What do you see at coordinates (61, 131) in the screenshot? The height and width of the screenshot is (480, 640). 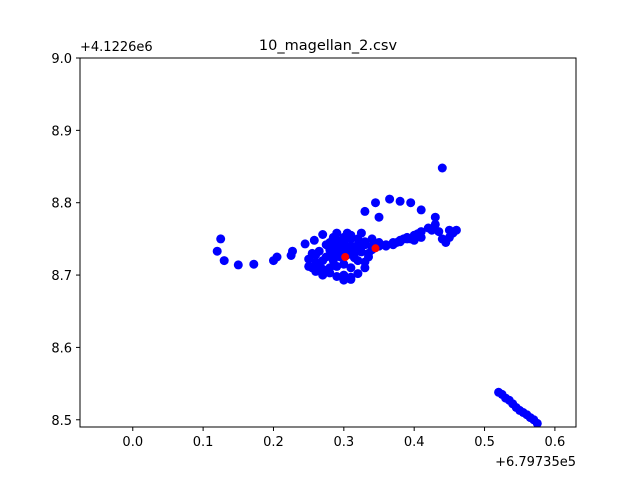 I see `y-tick-label: 8.9` at bounding box center [61, 131].